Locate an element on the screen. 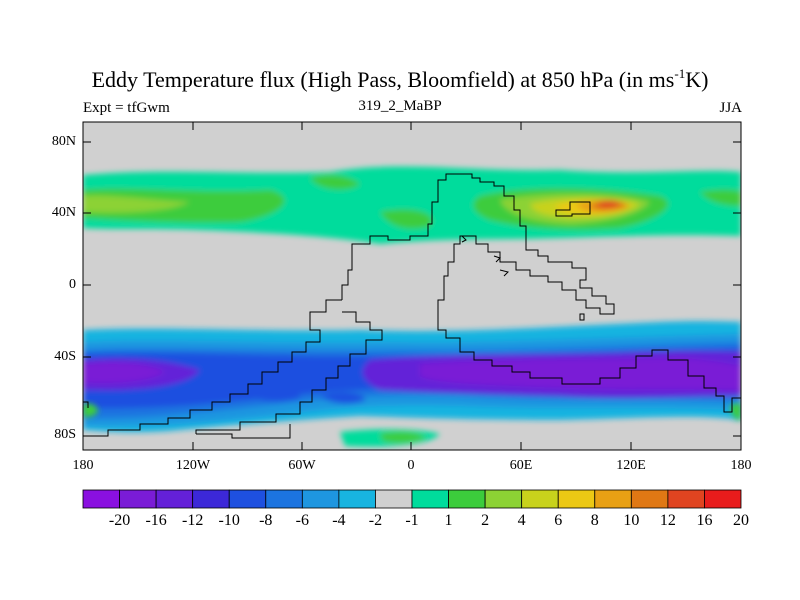  colorbar-label: -20 is located at coordinates (119, 520).